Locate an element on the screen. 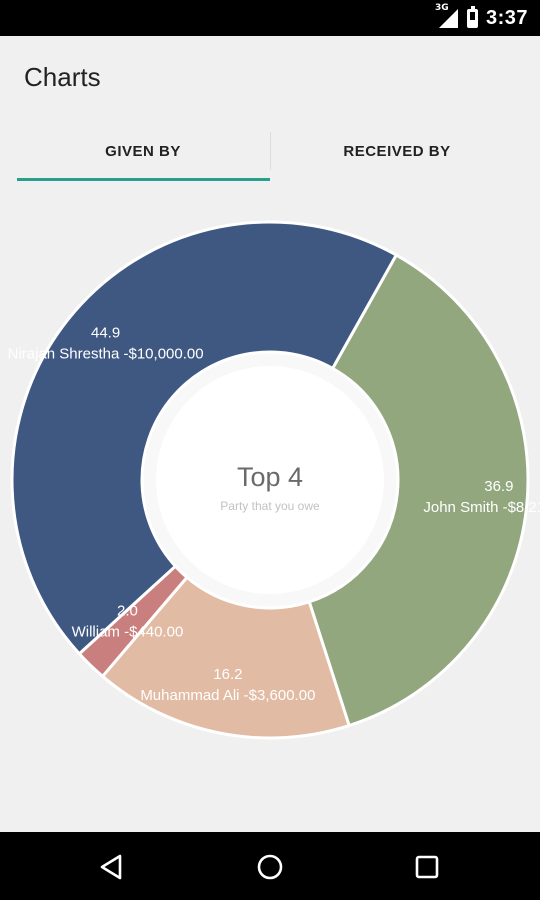 The image size is (540, 900). status-icons: 3G 3:37 is located at coordinates (481, 18).